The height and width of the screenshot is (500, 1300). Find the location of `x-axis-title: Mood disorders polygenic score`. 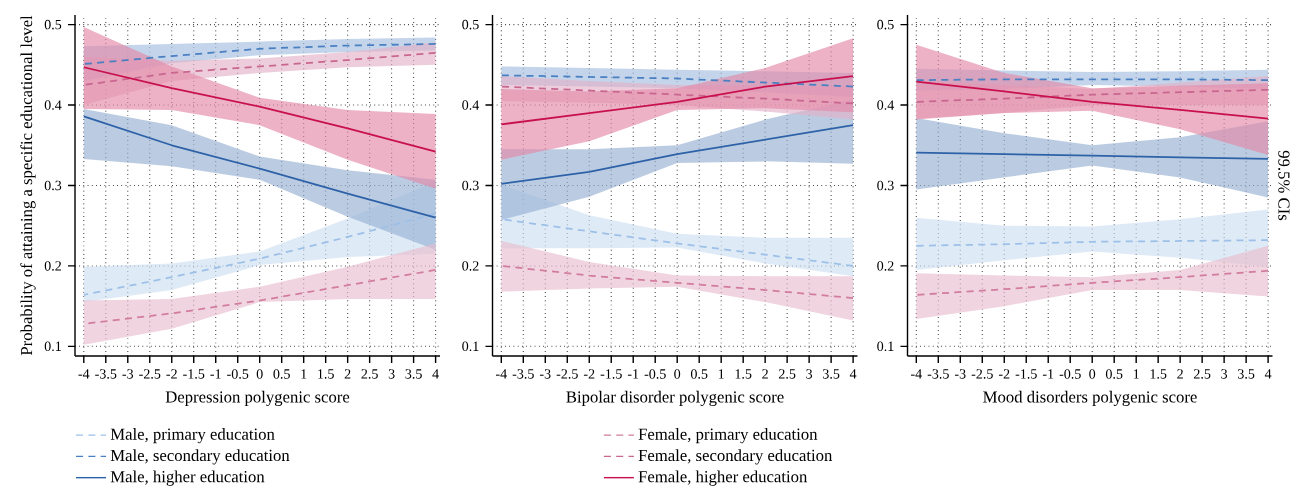

x-axis-title: Mood disorders polygenic score is located at coordinates (1090, 398).